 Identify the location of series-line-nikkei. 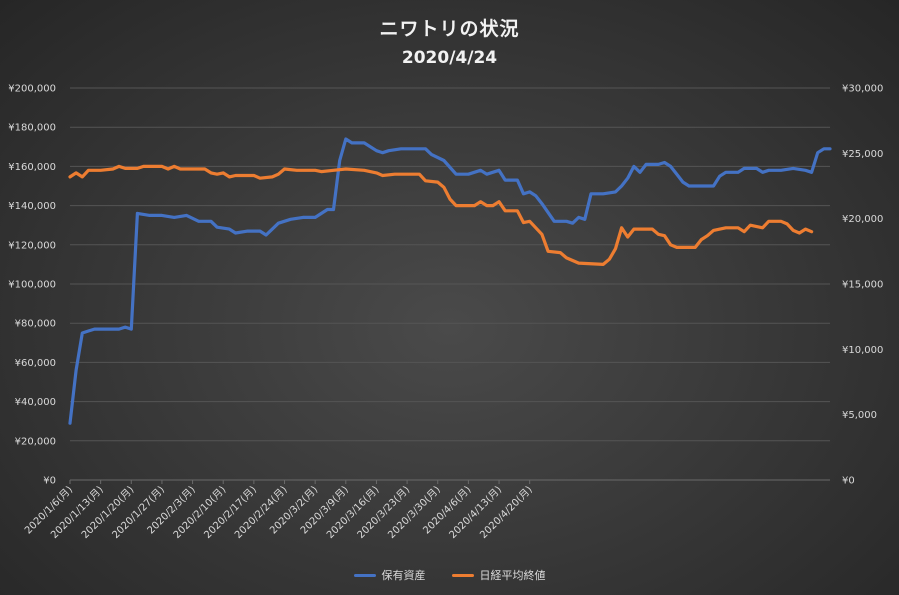
(441, 215).